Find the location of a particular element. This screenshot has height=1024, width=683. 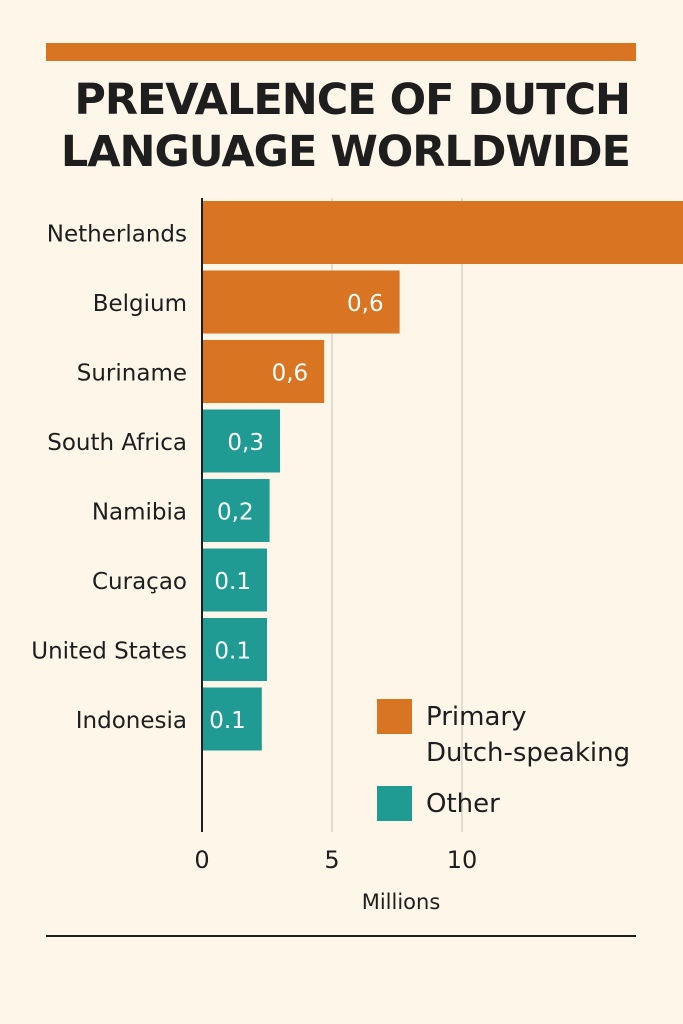

value-label: 0,3 is located at coordinates (245, 443).